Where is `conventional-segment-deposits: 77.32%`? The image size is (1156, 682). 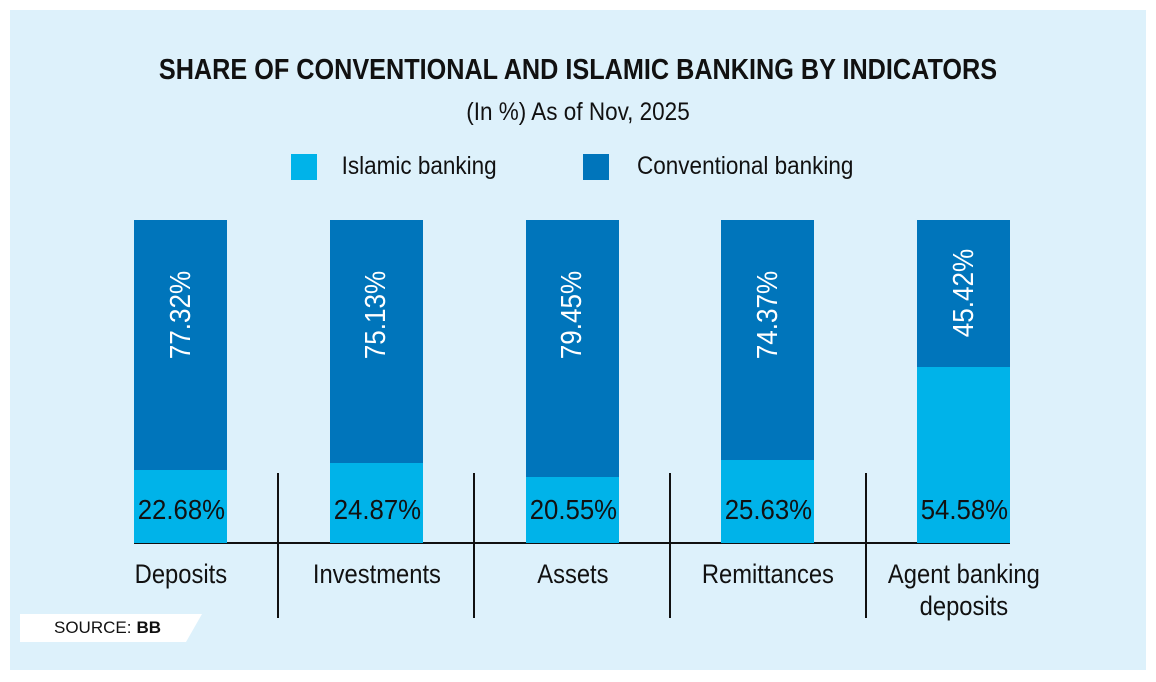
conventional-segment-deposits: 77.32% is located at coordinates (180, 345).